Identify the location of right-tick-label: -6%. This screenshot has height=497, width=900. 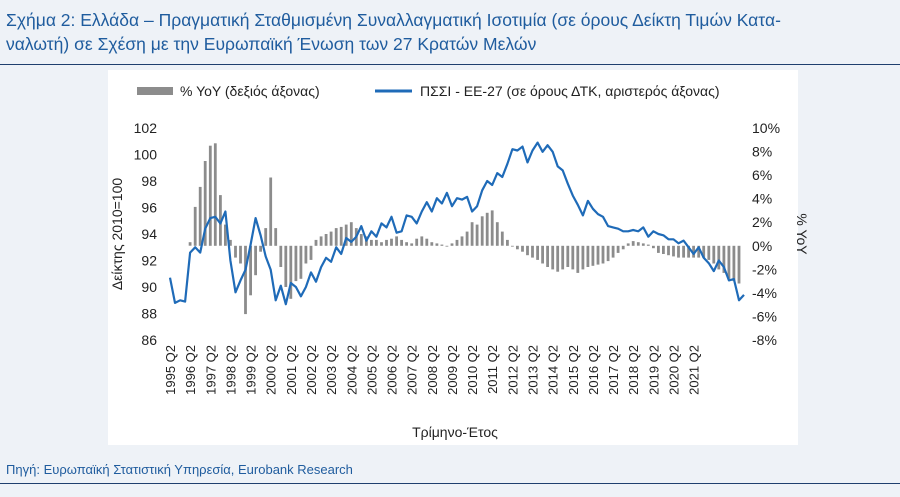
(764, 316).